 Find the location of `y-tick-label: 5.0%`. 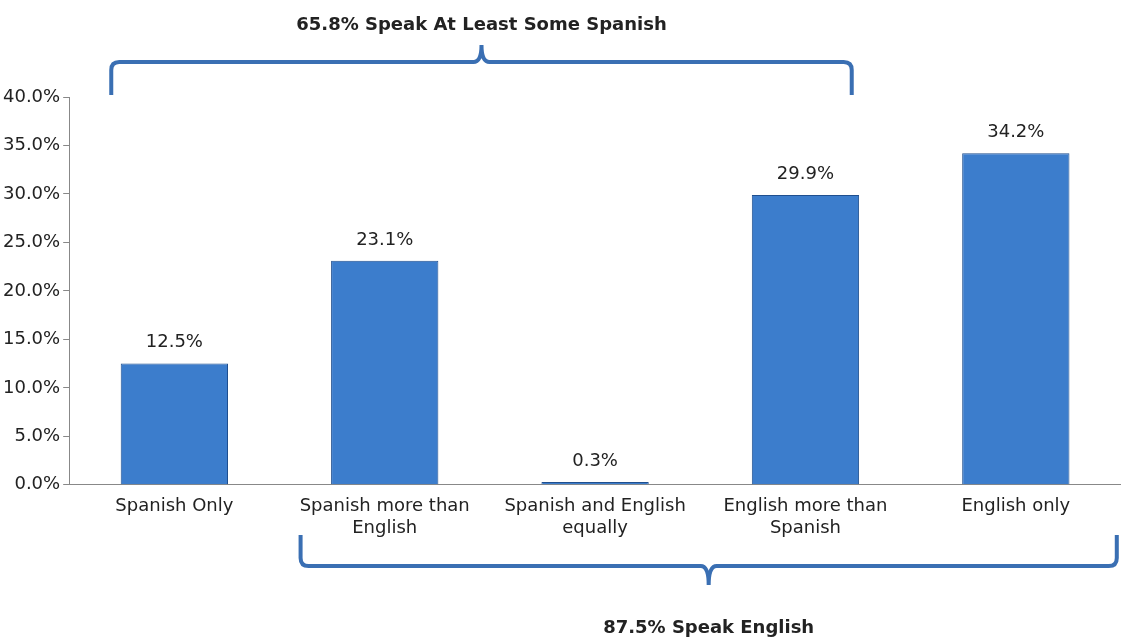

y-tick-label: 5.0% is located at coordinates (37, 434).